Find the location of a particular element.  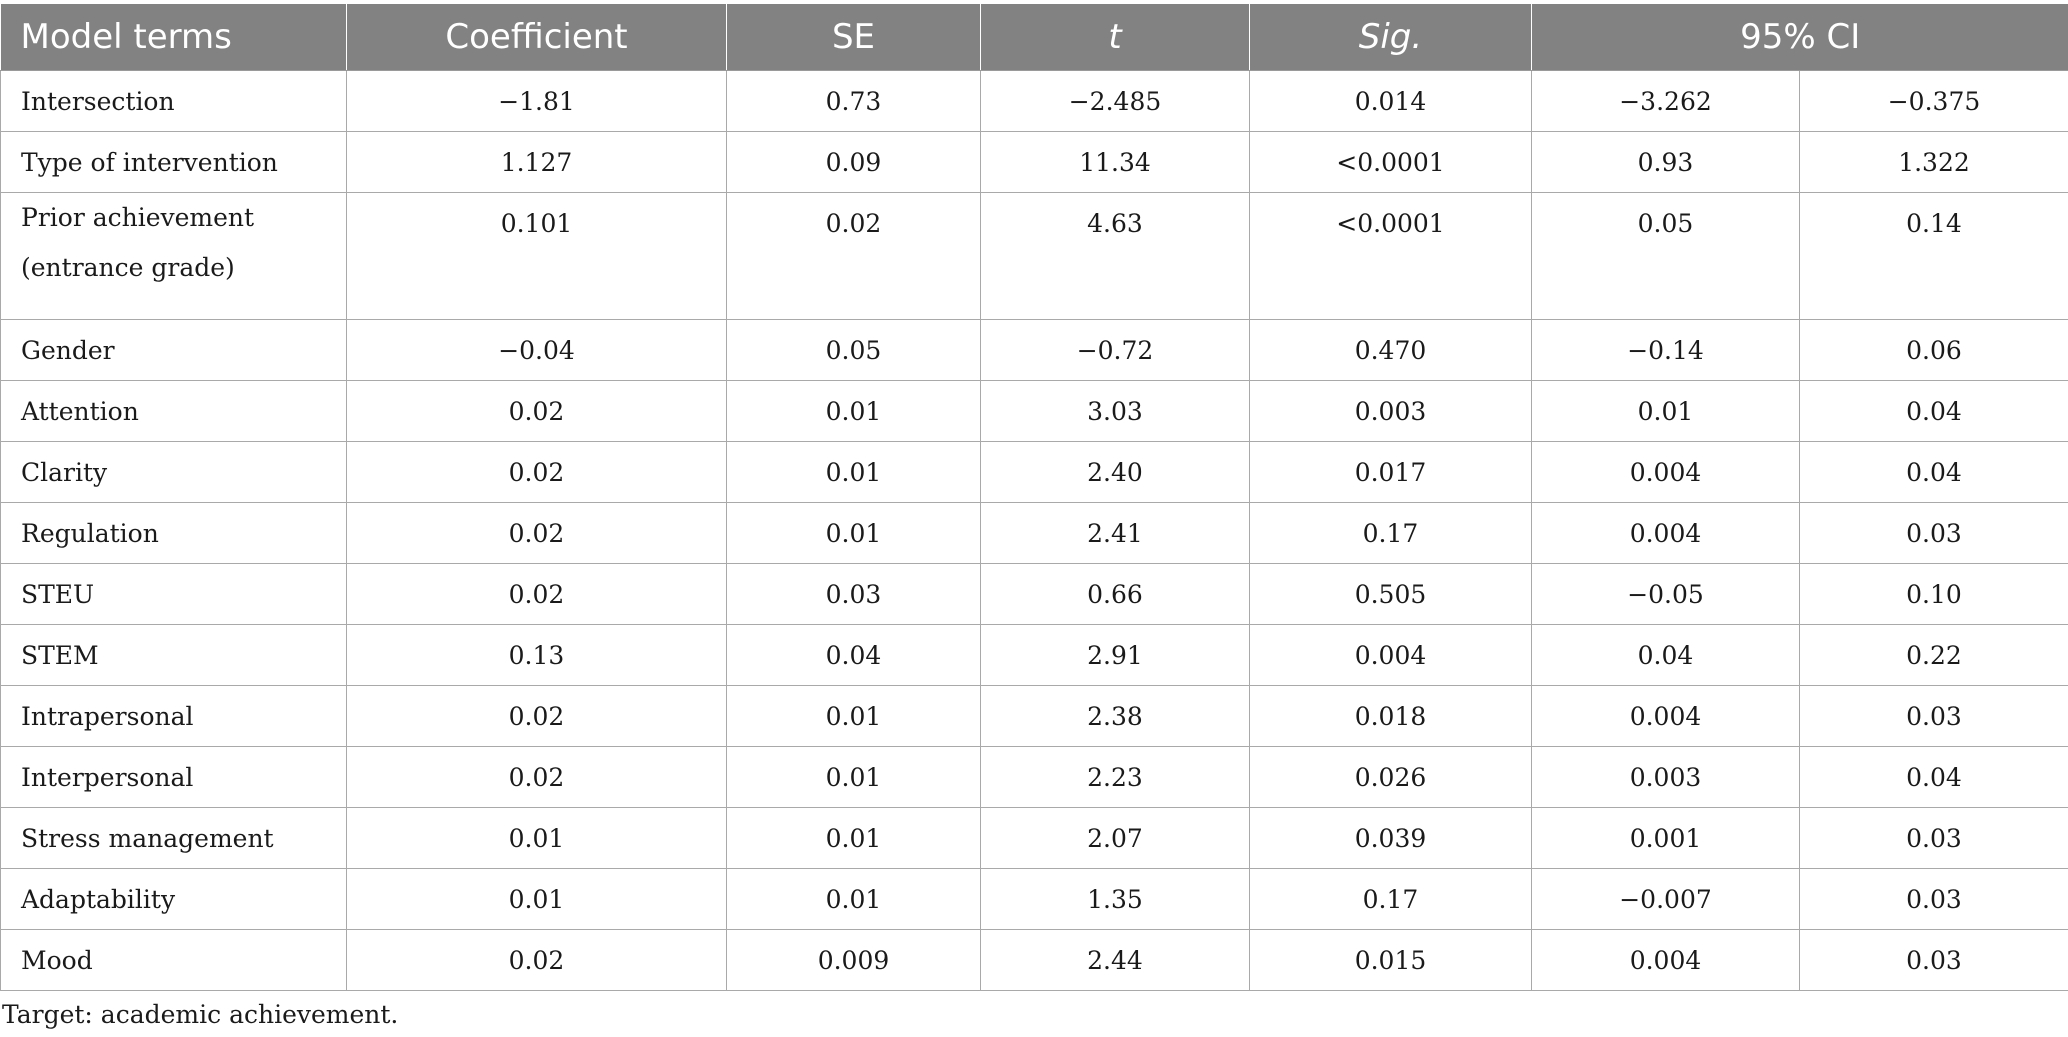

cell-se: 0.03 is located at coordinates (853, 594).